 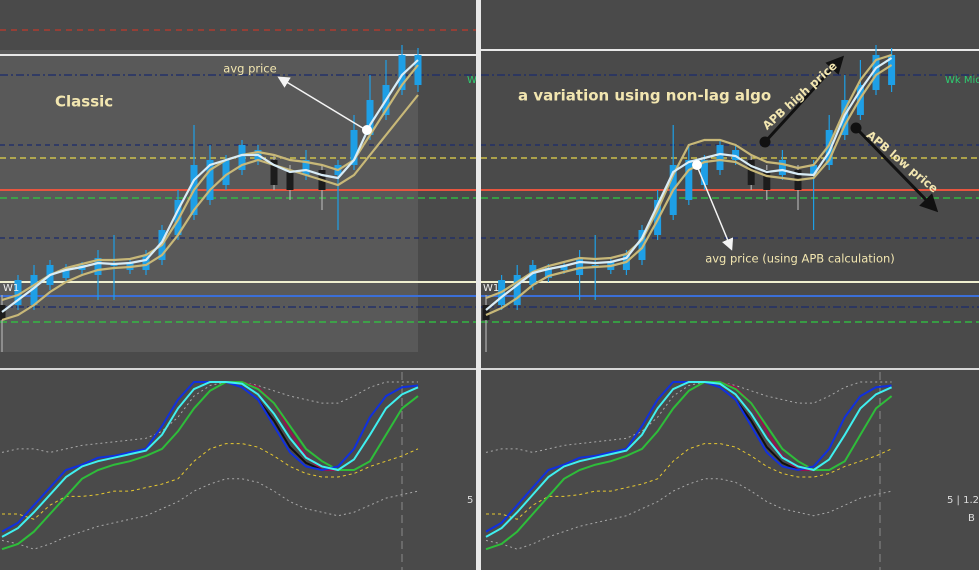 What do you see at coordinates (84, 102) in the screenshot?
I see `chart-title: Classic` at bounding box center [84, 102].